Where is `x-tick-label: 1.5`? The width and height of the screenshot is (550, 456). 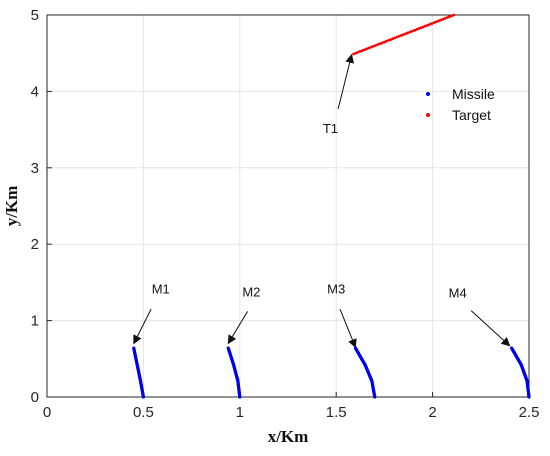
x-tick-label: 1.5 is located at coordinates (336, 412).